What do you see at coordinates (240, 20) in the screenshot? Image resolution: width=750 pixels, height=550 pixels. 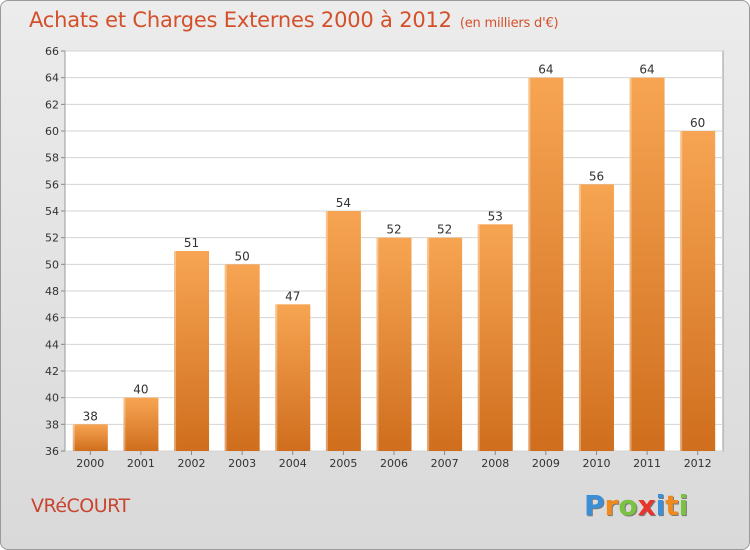 I see `title-text: Achats et Charges Externes 2000 à 2012` at bounding box center [240, 20].